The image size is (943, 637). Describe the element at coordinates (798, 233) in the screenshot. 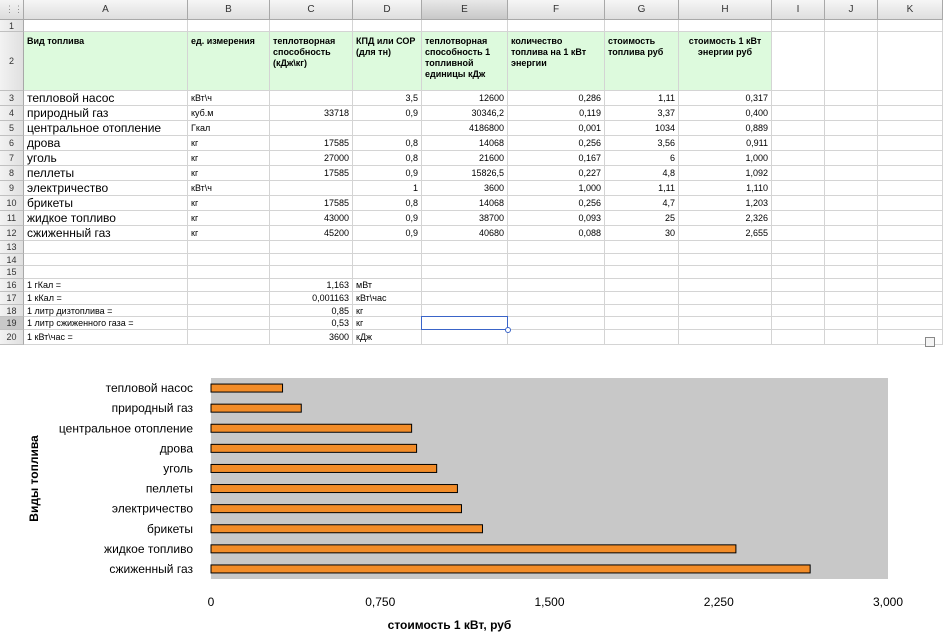

I see `cell-i12` at that location.